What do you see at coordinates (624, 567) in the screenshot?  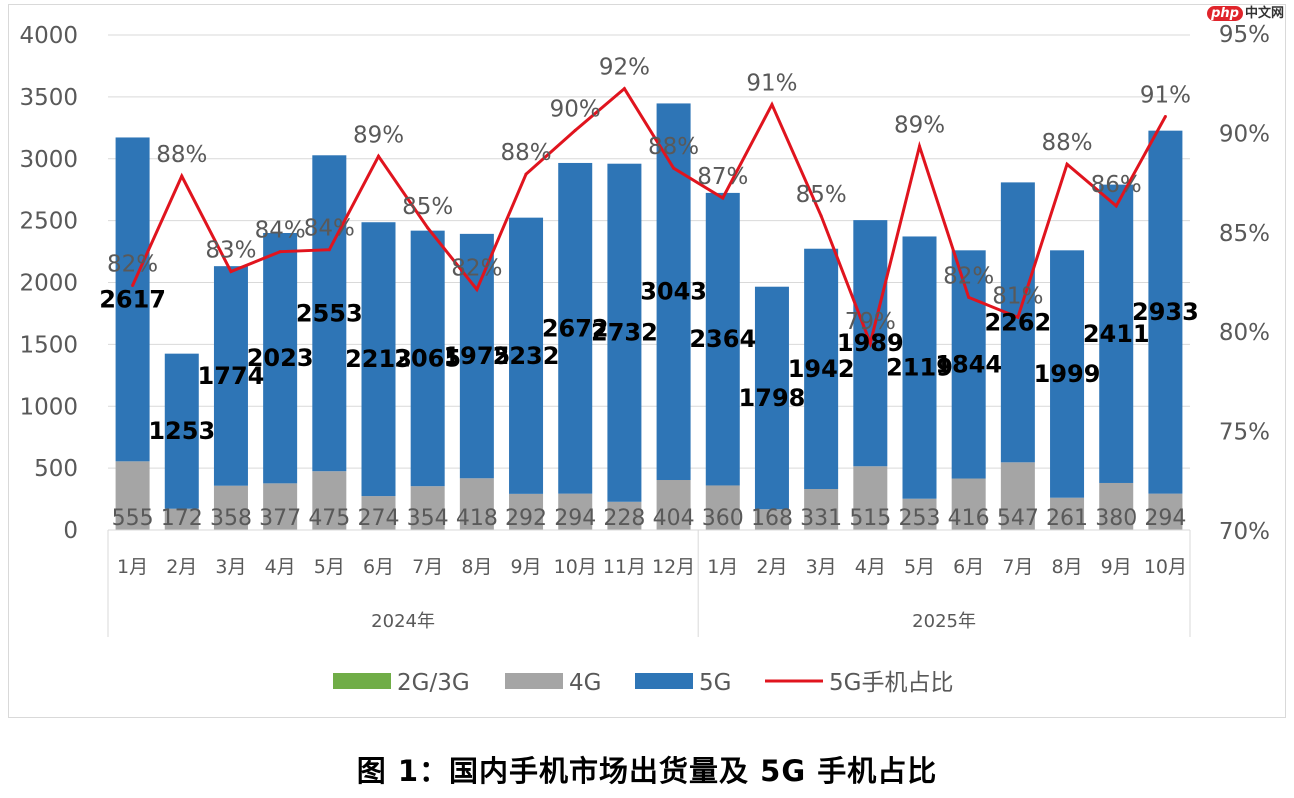 I see `category-label: 11月` at bounding box center [624, 567].